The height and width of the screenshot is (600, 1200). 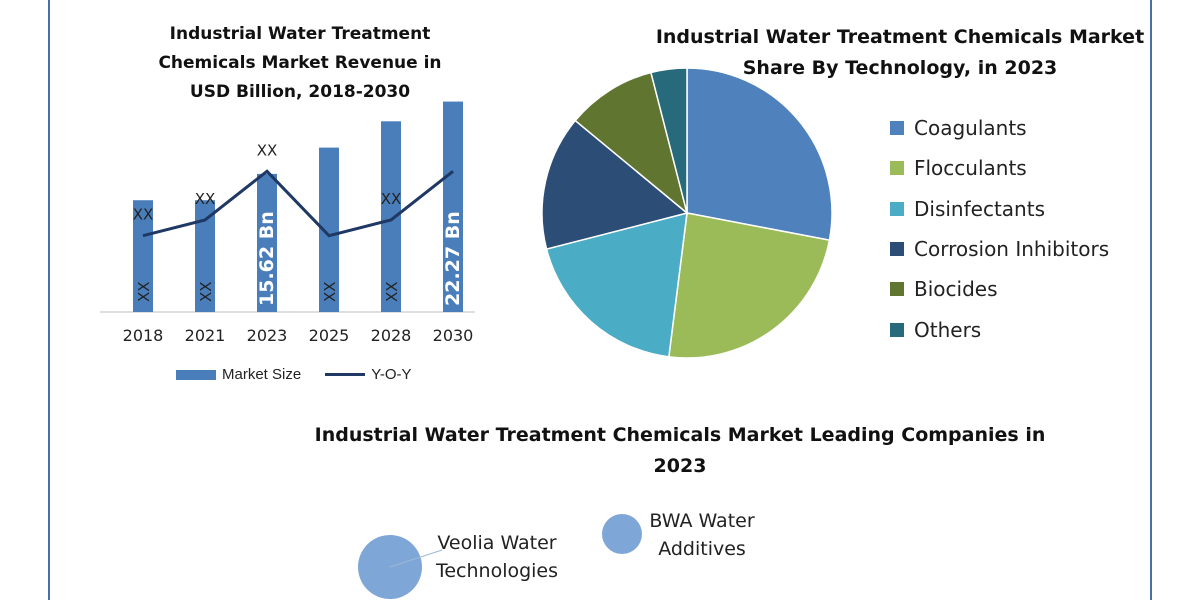 I want to click on legend-swatch-flocculants, so click(x=897, y=168).